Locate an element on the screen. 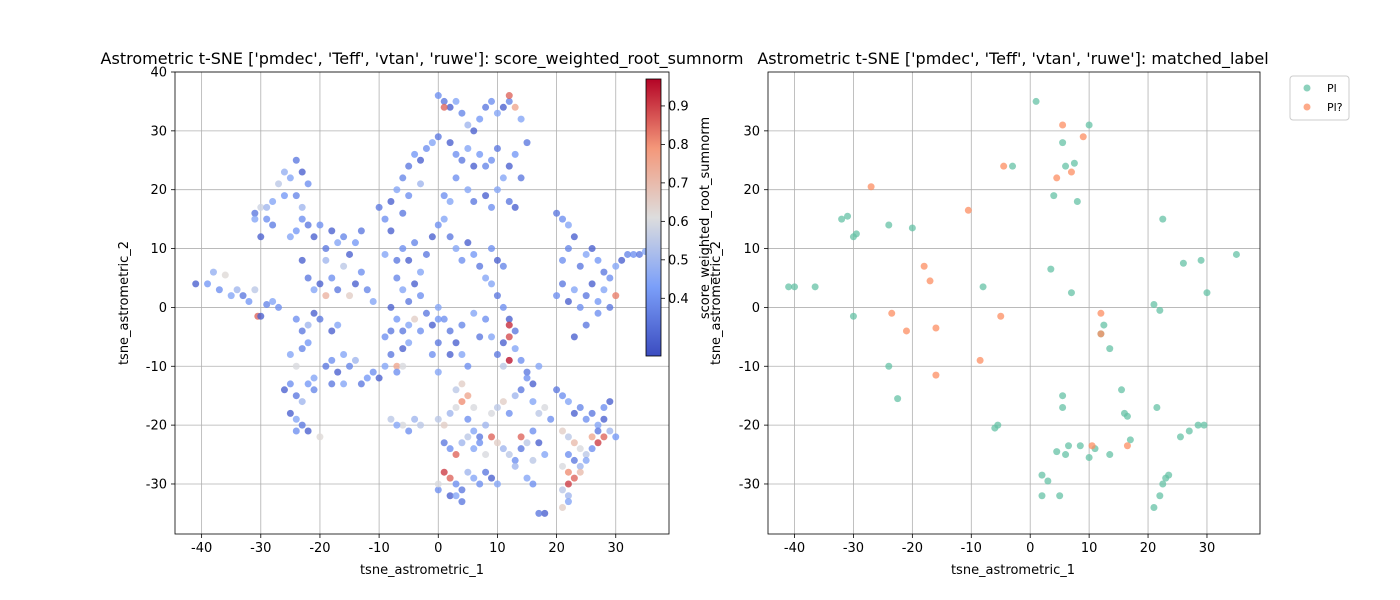 This screenshot has width=1400, height=600. p1-y-tick-label: 30 is located at coordinates (158, 131).